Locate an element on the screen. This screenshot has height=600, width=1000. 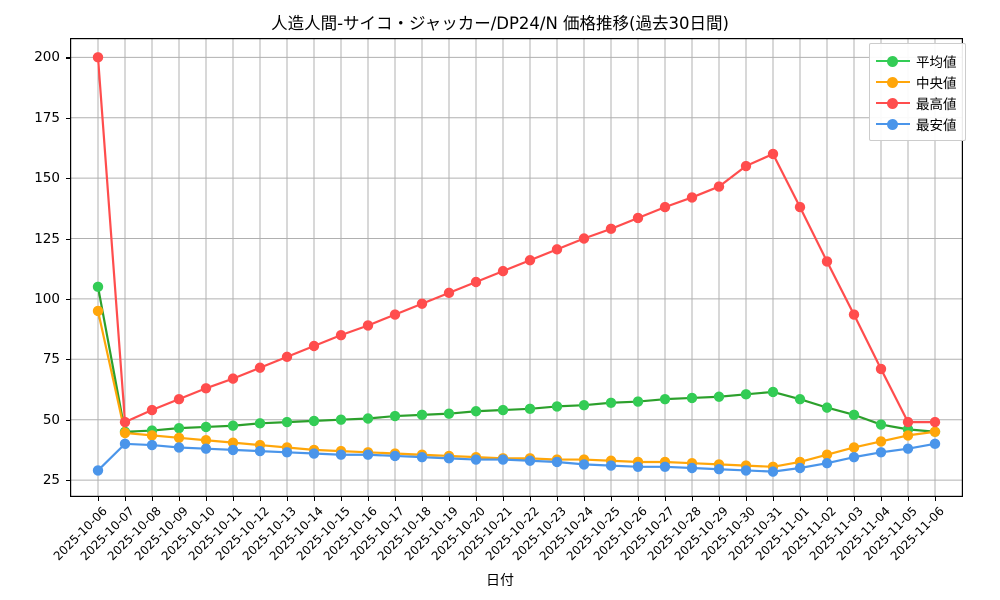
legend-label: 中央値 is located at coordinates (936, 83).